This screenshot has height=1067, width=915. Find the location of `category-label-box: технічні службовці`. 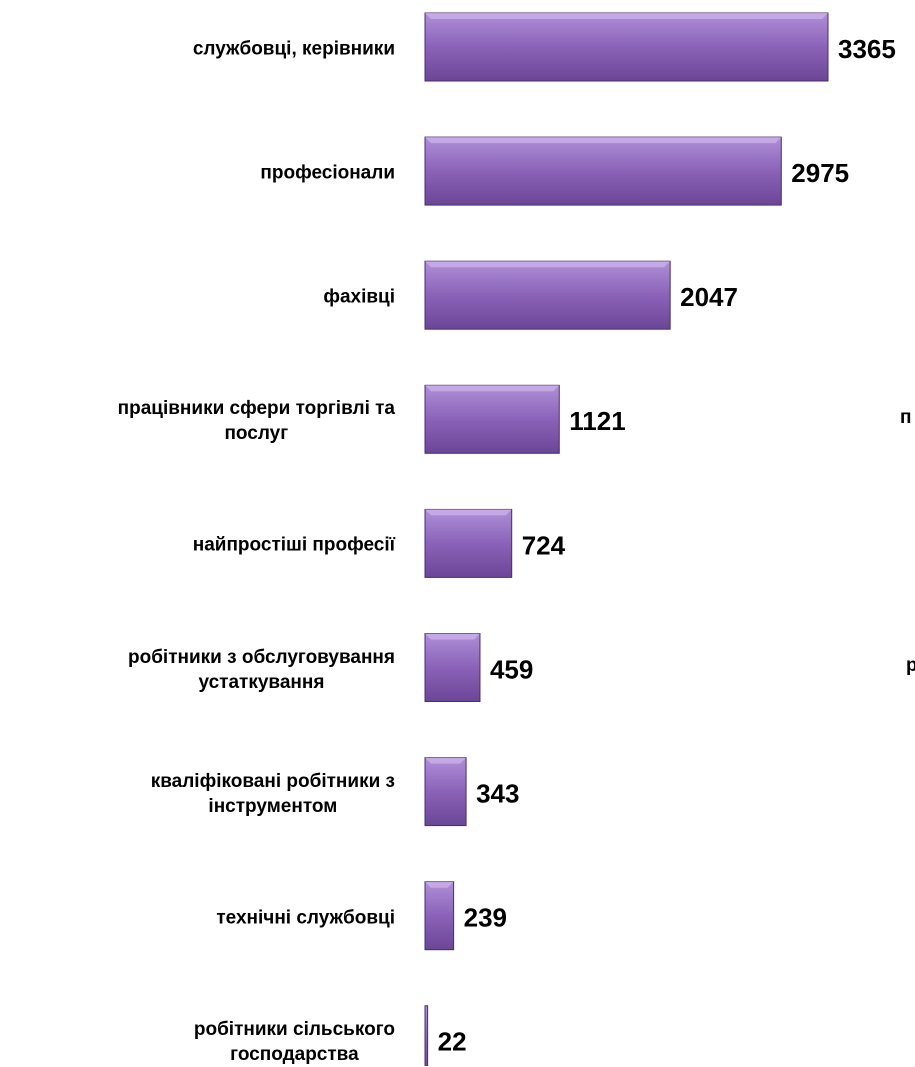

category-label-box: технічні службовці is located at coordinates (305, 917).